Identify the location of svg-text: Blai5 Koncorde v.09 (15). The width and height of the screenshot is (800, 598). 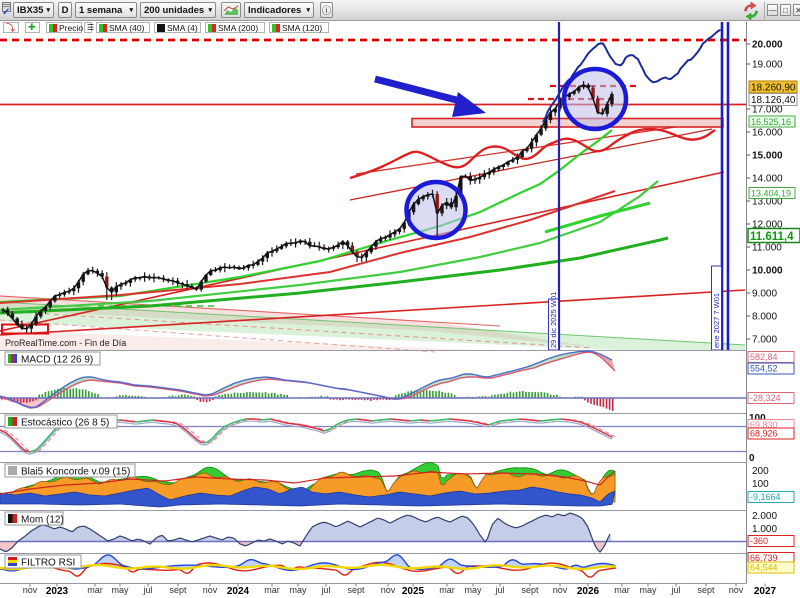
(75, 472).